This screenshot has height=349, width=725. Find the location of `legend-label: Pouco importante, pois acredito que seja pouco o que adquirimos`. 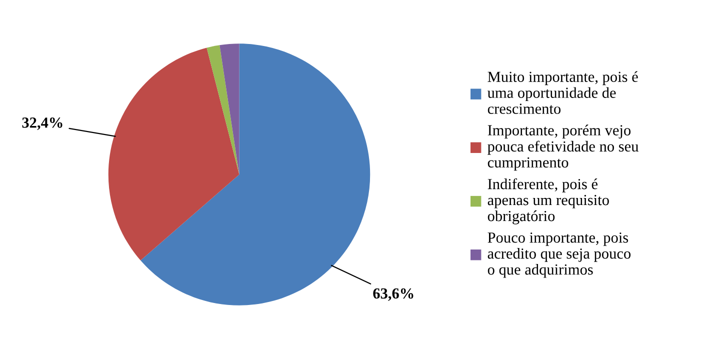

legend-label: Pouco importante, pois acredito que seja pouco o que adquirimos is located at coordinates (559, 255).